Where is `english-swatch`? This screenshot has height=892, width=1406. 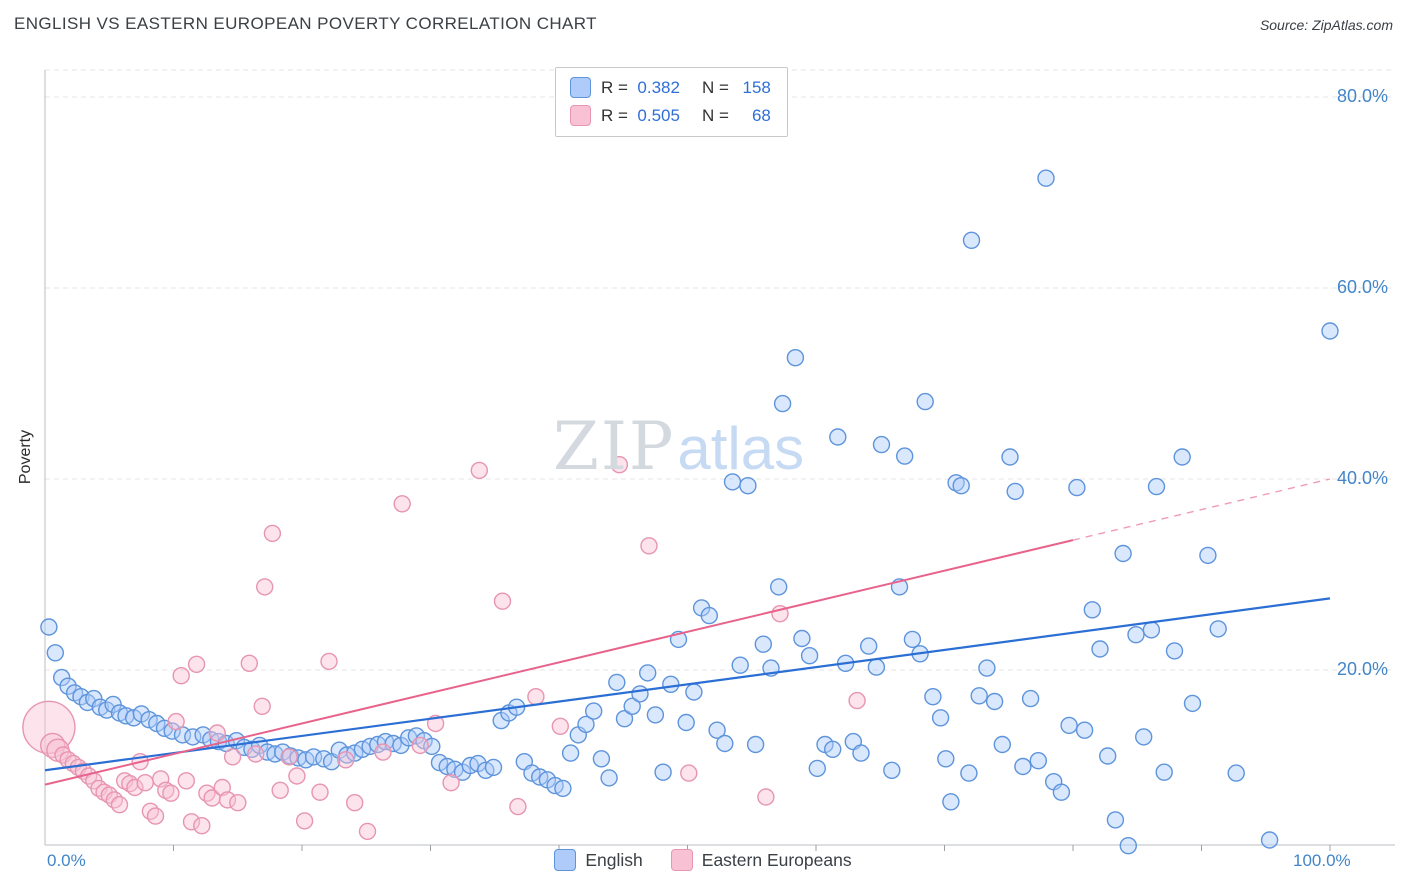
english-swatch is located at coordinates (565, 860).